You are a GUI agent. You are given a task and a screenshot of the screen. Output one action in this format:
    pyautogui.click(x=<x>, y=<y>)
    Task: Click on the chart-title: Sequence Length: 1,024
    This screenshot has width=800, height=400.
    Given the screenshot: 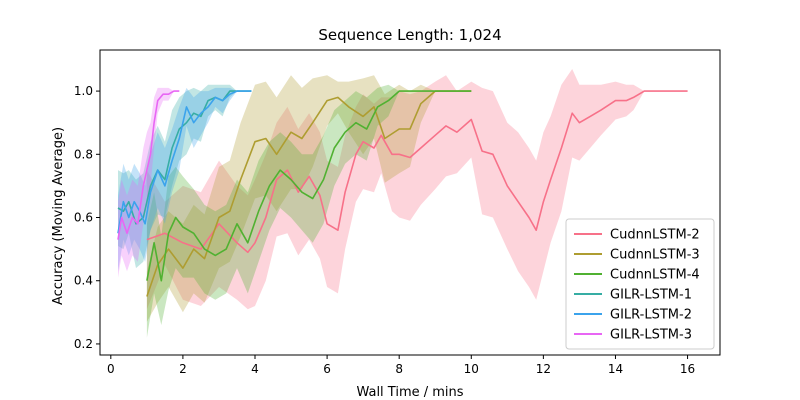 What is the action you would take?
    pyautogui.click(x=409, y=35)
    